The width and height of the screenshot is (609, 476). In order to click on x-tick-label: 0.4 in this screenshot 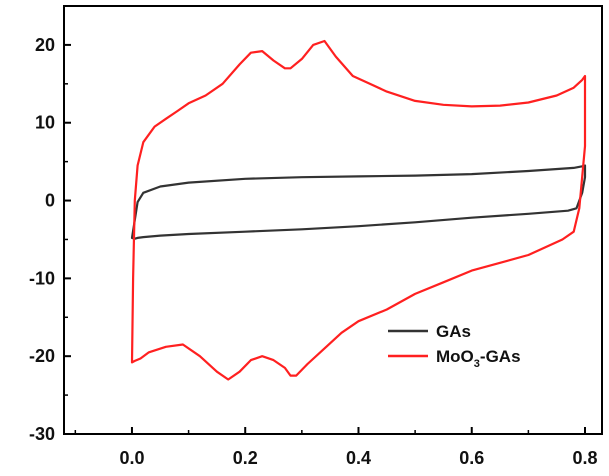, I will do `click(358, 458)`.